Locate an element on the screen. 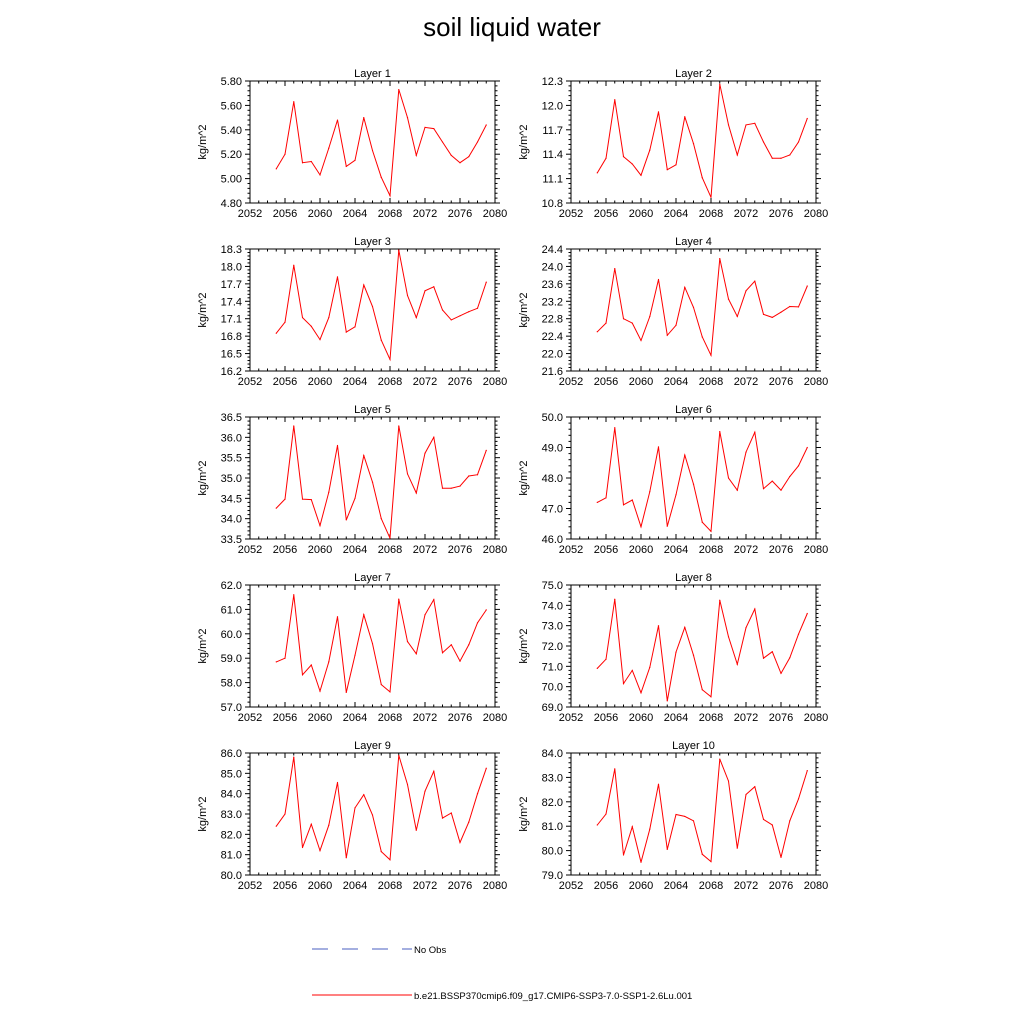 Image resolution: width=1024 pixels, height=1024 pixels. y-tick-label: 21.6 is located at coordinates (552, 372).